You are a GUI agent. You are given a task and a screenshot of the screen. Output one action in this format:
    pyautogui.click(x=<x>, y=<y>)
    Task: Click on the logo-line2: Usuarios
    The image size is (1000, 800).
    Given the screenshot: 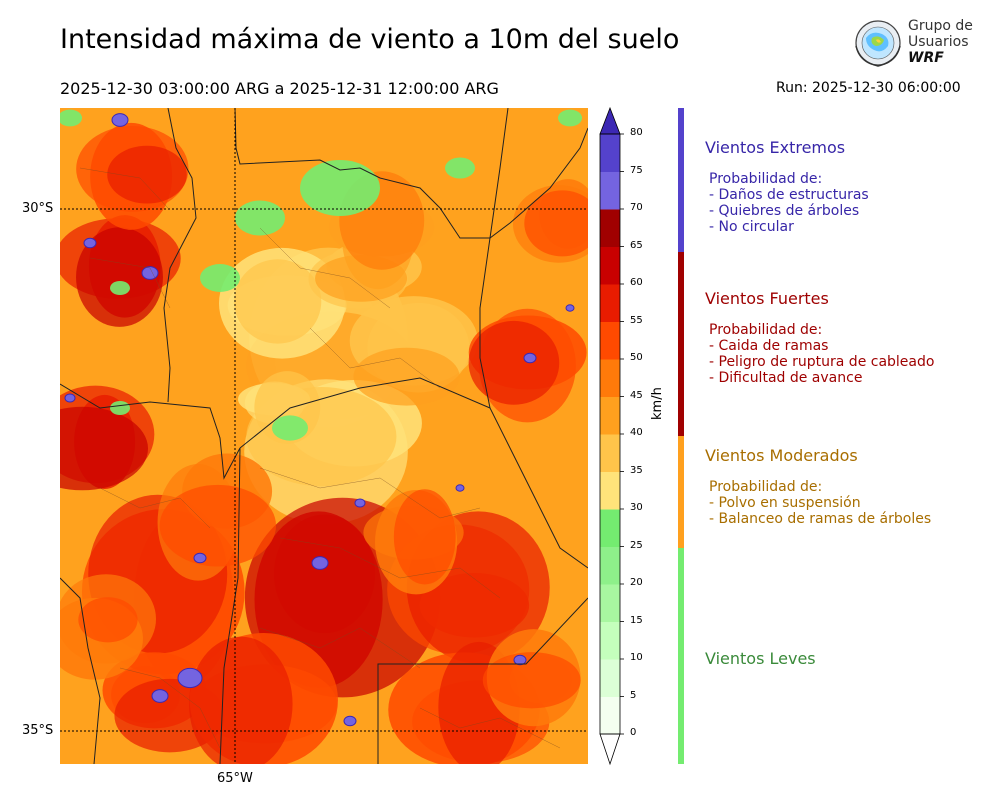 What is the action you would take?
    pyautogui.click(x=938, y=42)
    